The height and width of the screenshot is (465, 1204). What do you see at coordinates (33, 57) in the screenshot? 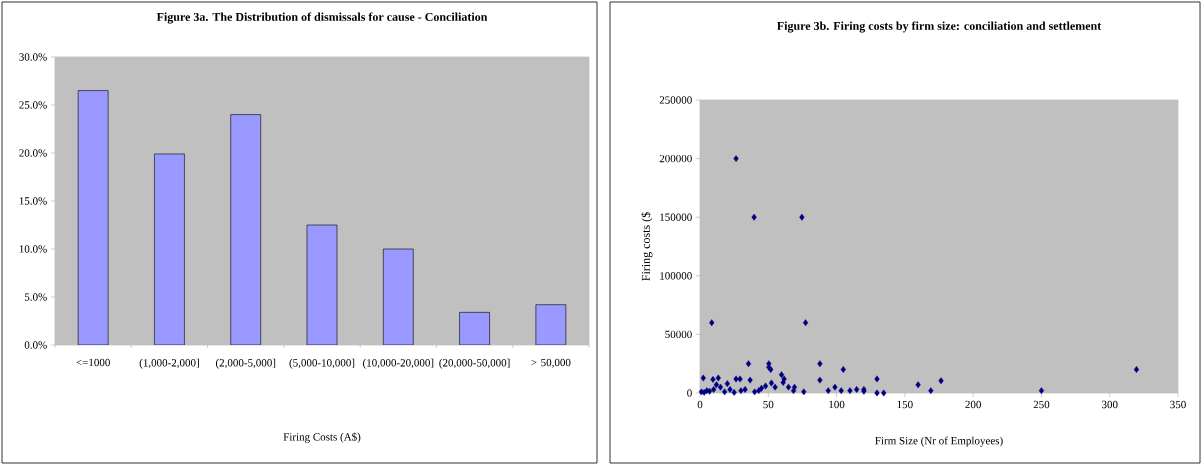
I see `y-tick-label: 30.0%` at bounding box center [33, 57].